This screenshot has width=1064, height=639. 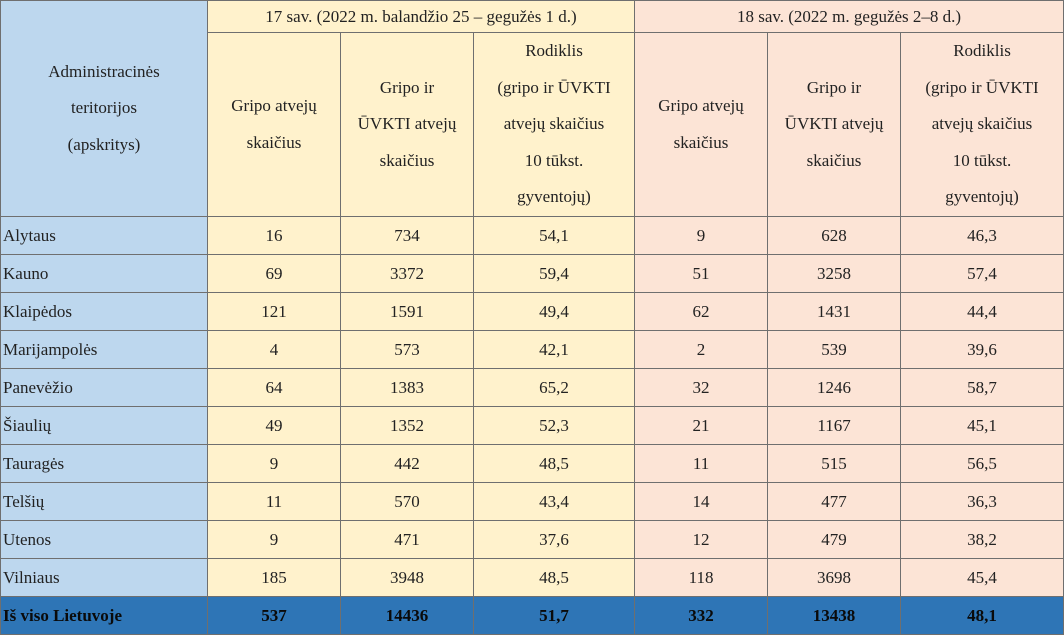 What do you see at coordinates (701, 539) in the screenshot?
I see `w18-flu-cell: 12` at bounding box center [701, 539].